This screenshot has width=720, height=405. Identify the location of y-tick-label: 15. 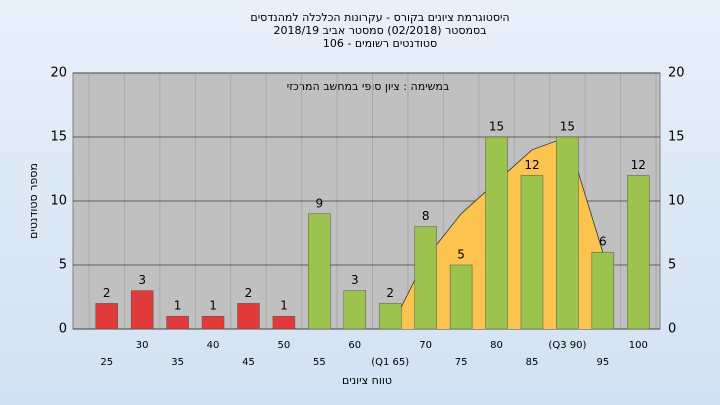
(58, 137).